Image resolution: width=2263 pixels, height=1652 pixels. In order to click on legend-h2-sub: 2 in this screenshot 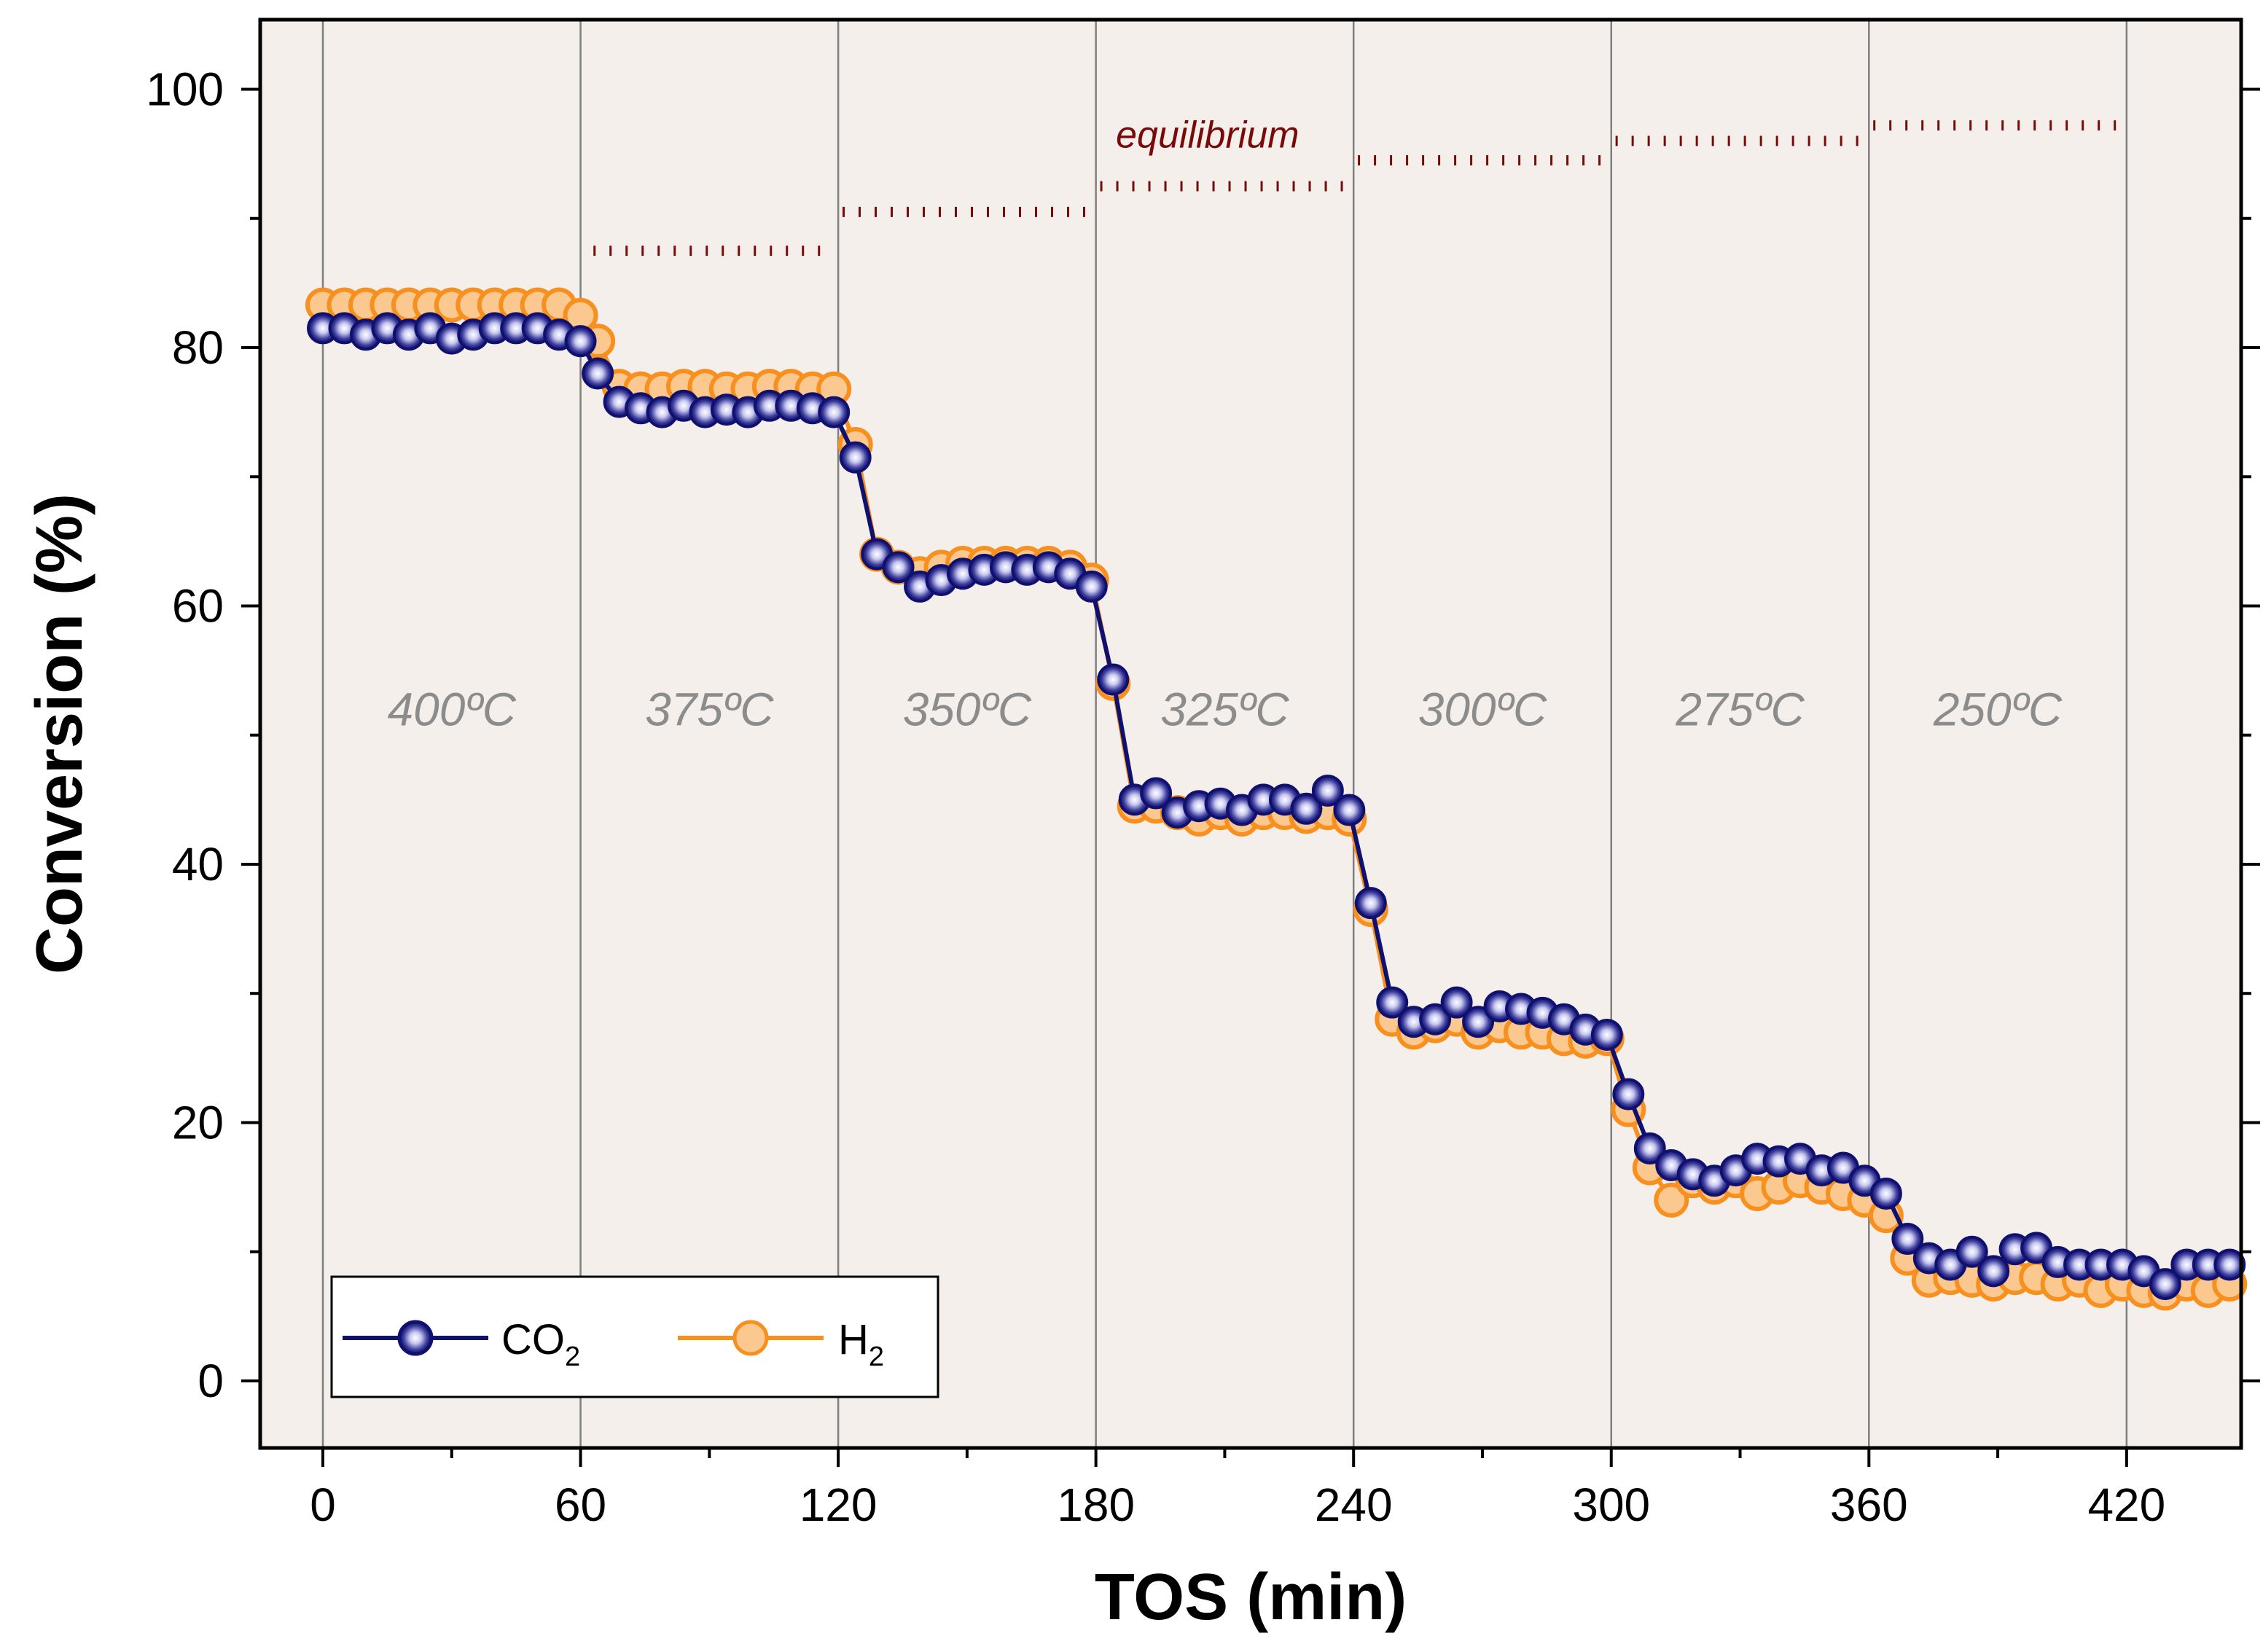, I will do `click(877, 1357)`.